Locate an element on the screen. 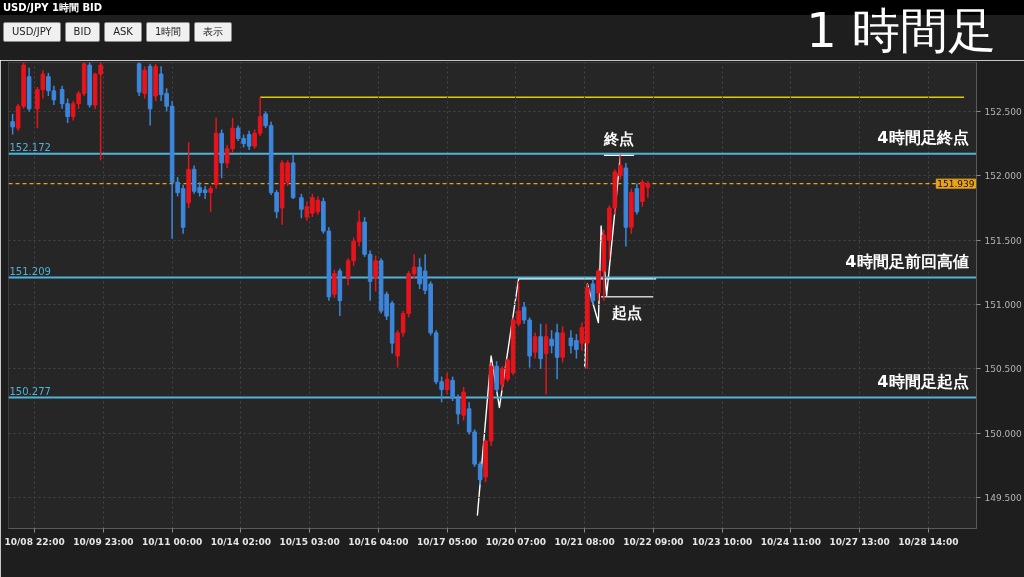 Image resolution: width=1024 pixels, height=577 pixels. y-tick-label: 151.500 is located at coordinates (1003, 240).